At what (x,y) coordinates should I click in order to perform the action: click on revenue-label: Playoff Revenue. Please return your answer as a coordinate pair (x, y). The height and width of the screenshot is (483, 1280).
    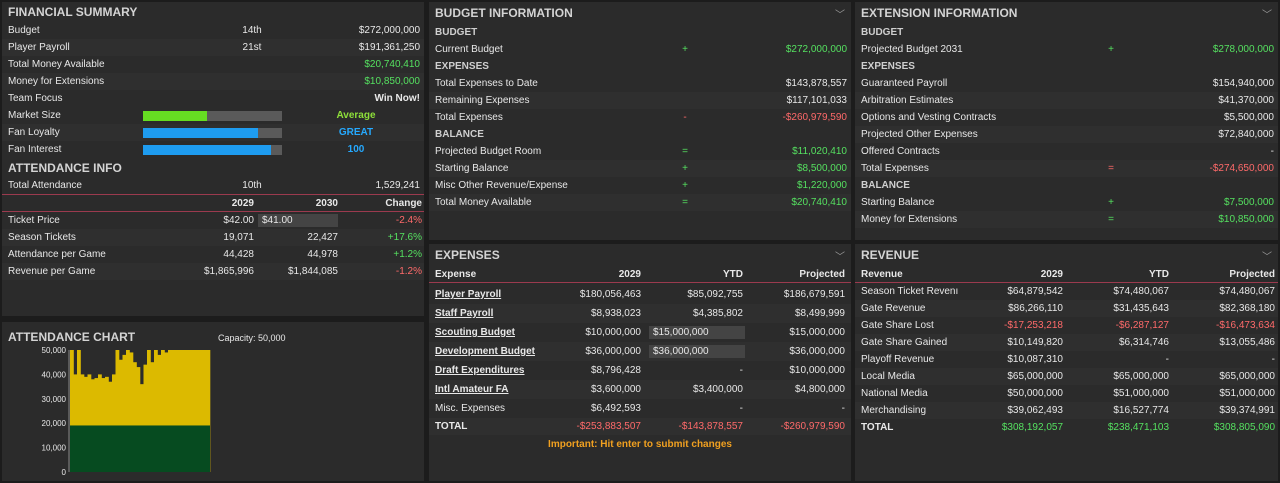
    Looking at the image, I should click on (898, 359).